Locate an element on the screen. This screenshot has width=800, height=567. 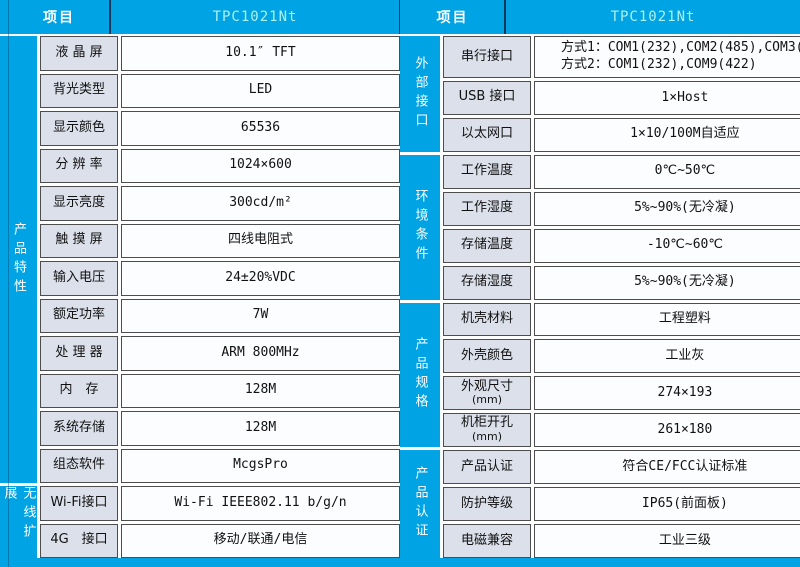
row-label-colors: 显示颜色 is located at coordinates (79, 128).